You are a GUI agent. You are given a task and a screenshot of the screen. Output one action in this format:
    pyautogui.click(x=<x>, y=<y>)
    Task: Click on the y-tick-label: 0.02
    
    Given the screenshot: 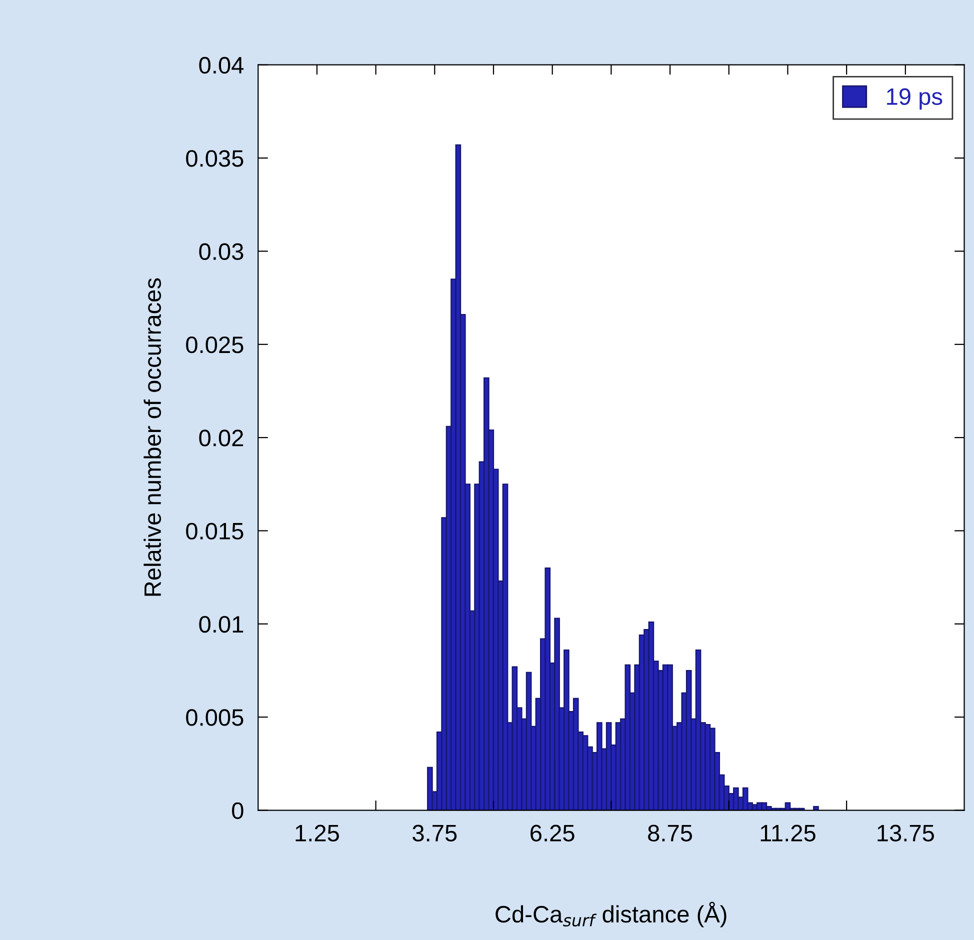 What is the action you would take?
    pyautogui.click(x=221, y=438)
    